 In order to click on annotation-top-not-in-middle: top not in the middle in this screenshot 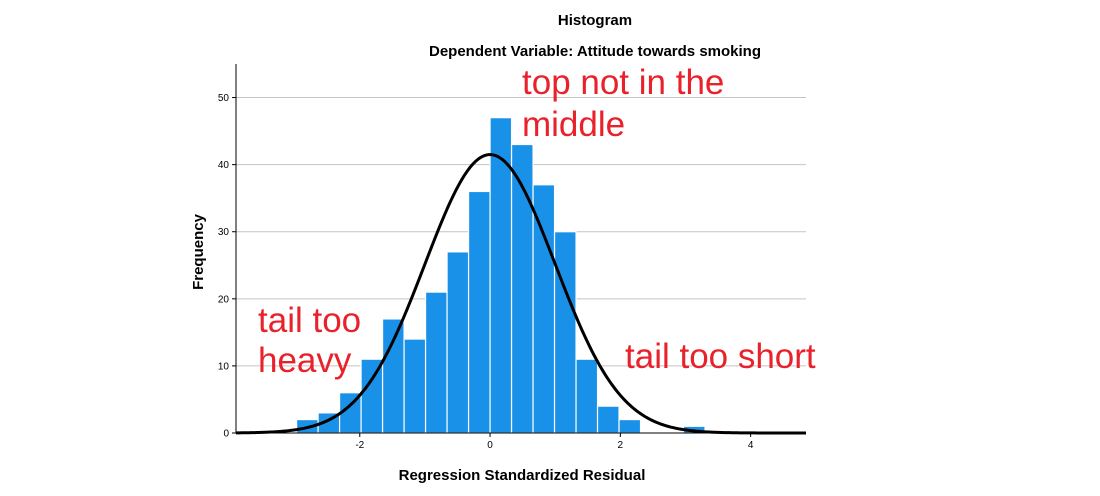, I will do `click(623, 103)`.